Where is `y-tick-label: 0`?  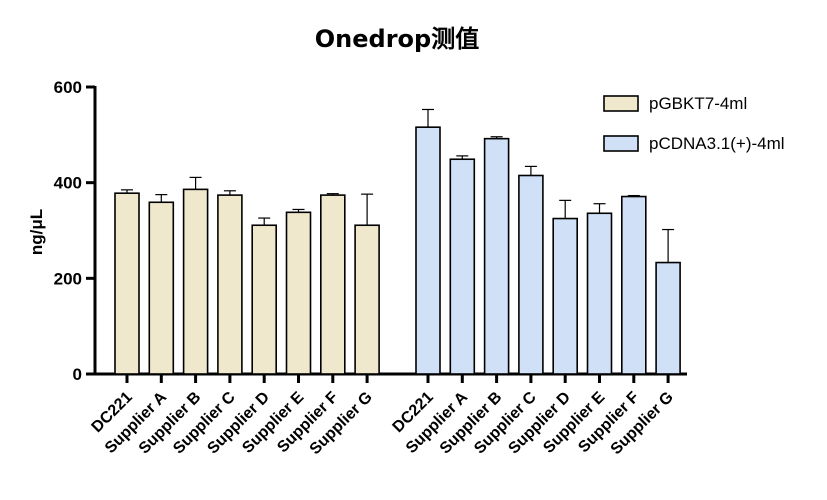
y-tick-label: 0 is located at coordinates (77, 374).